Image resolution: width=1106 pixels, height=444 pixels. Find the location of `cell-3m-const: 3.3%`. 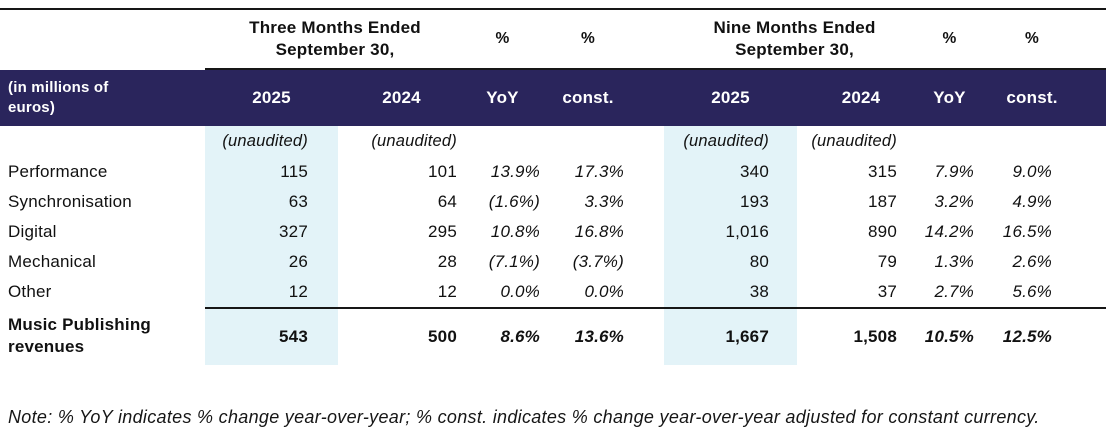

cell-3m-const: 3.3% is located at coordinates (604, 201).